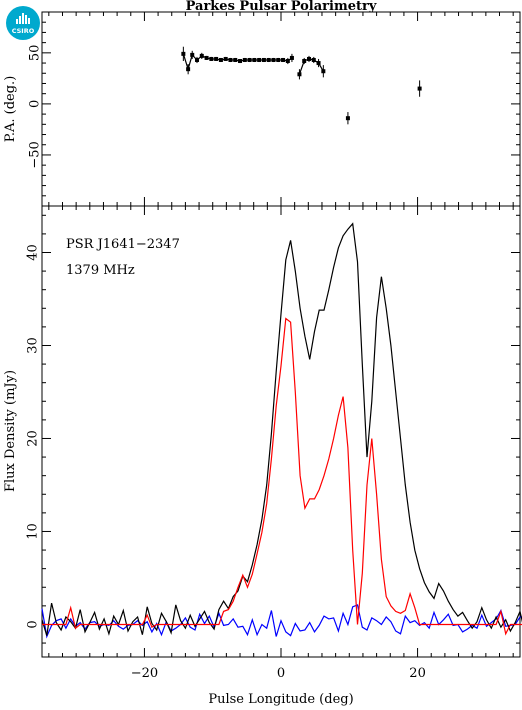 This screenshot has width=522, height=710. What do you see at coordinates (33, 252) in the screenshot?
I see `profile-y-tick-label: 40` at bounding box center [33, 252].